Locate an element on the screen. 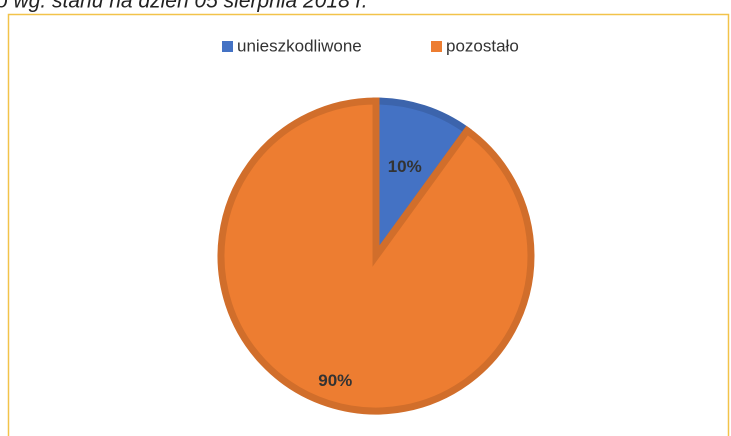 The height and width of the screenshot is (436, 731). data-label: 10% is located at coordinates (405, 166).